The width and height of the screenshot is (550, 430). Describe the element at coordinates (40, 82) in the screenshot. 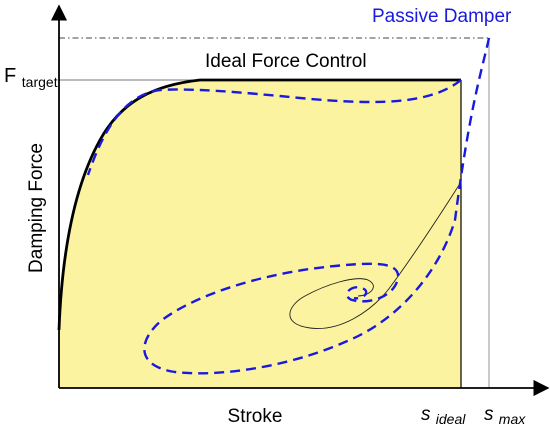

I see `f-target-sub: target` at that location.